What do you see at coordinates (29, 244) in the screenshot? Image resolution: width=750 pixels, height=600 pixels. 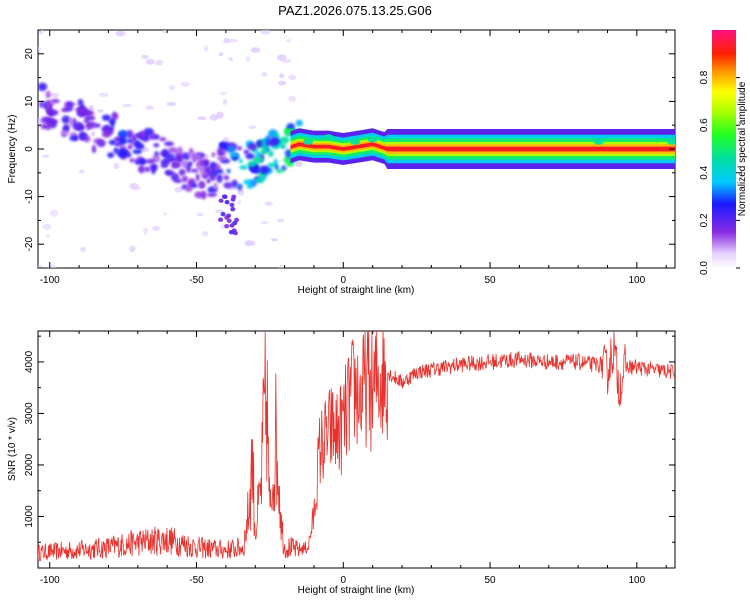 I see `spectrogram-ytick-label: -20` at bounding box center [29, 244].